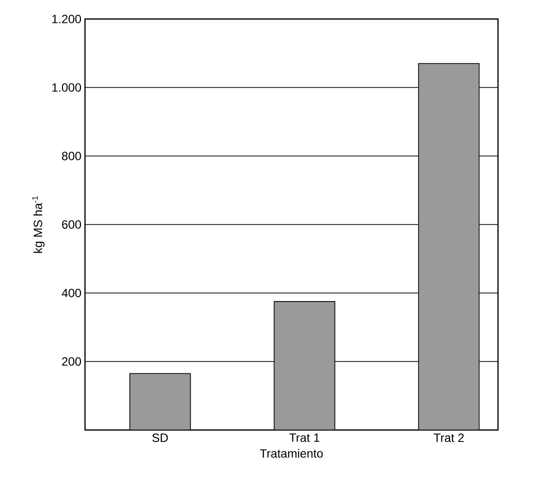 This screenshot has width=540, height=489. Describe the element at coordinates (67, 19) in the screenshot. I see `y-tick-label: 1.200` at that location.